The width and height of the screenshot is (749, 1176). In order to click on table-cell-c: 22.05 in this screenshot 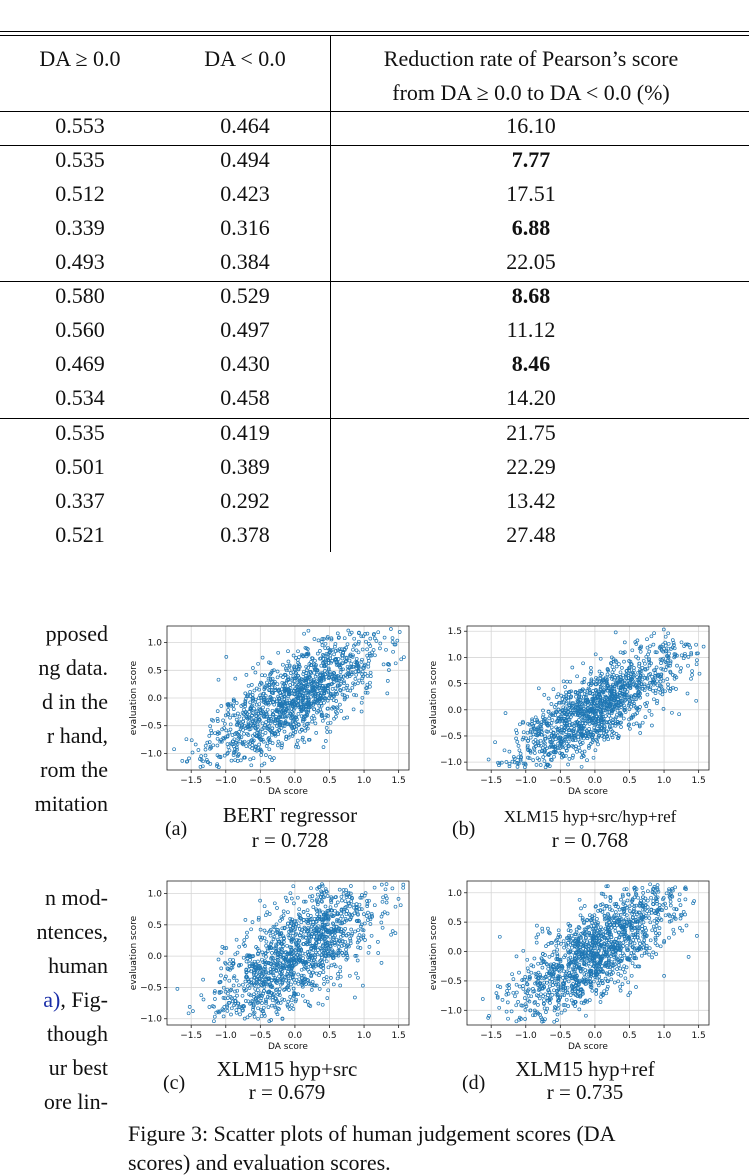, I will do `click(531, 262)`.